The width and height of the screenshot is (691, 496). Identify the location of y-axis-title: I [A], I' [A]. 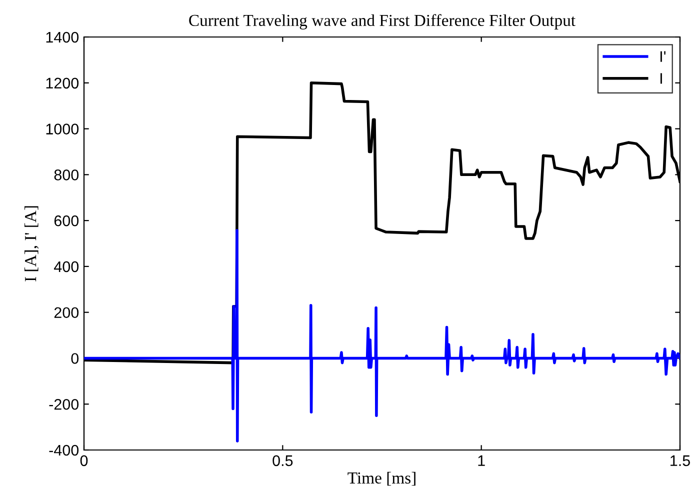
(31, 244).